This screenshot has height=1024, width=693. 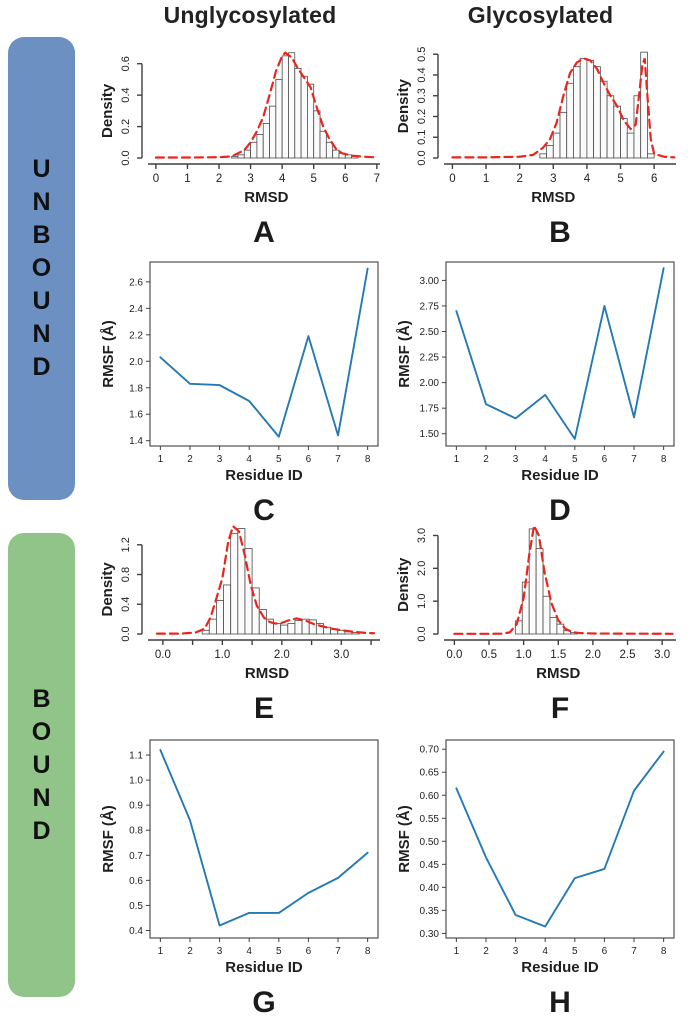 I want to click on panel-letter-g: G, so click(x=264, y=1002).